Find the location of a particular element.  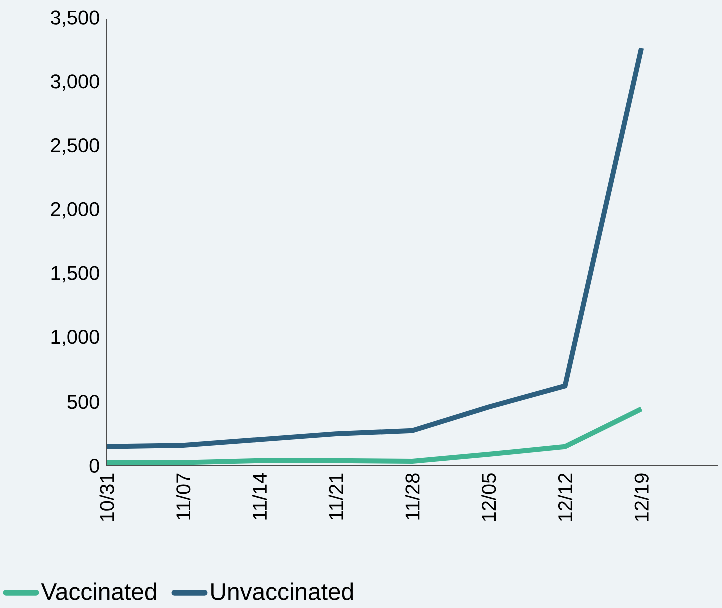

legend-label: Vaccinated is located at coordinates (98, 591).